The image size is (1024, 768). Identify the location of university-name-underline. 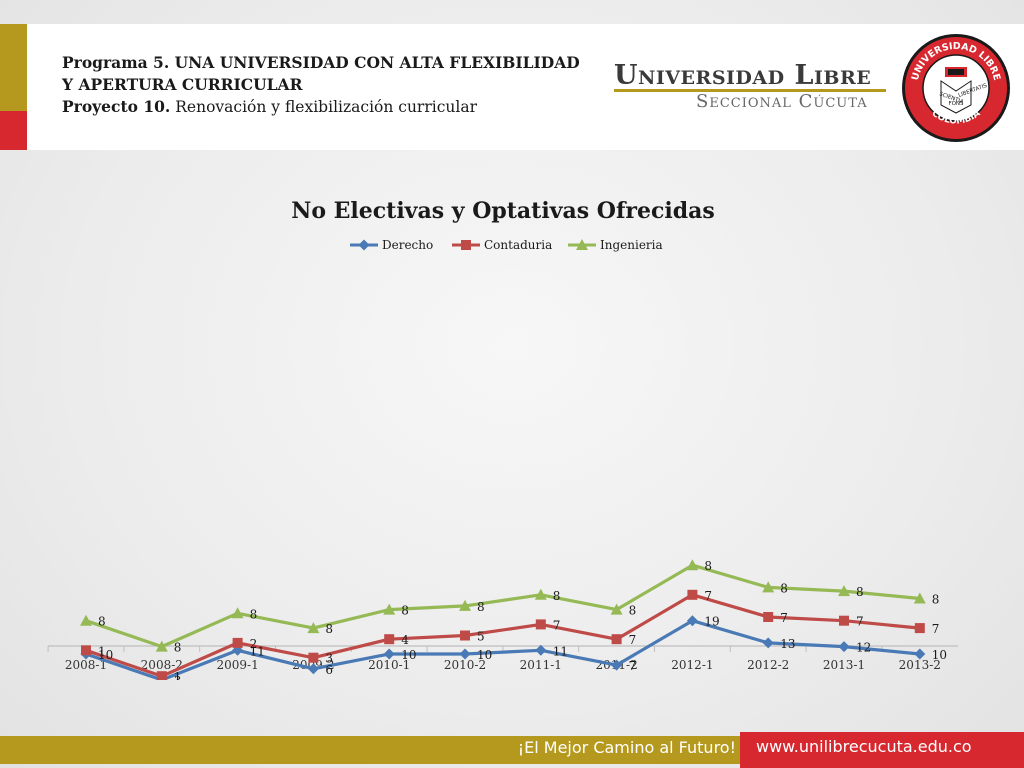
(750, 90).